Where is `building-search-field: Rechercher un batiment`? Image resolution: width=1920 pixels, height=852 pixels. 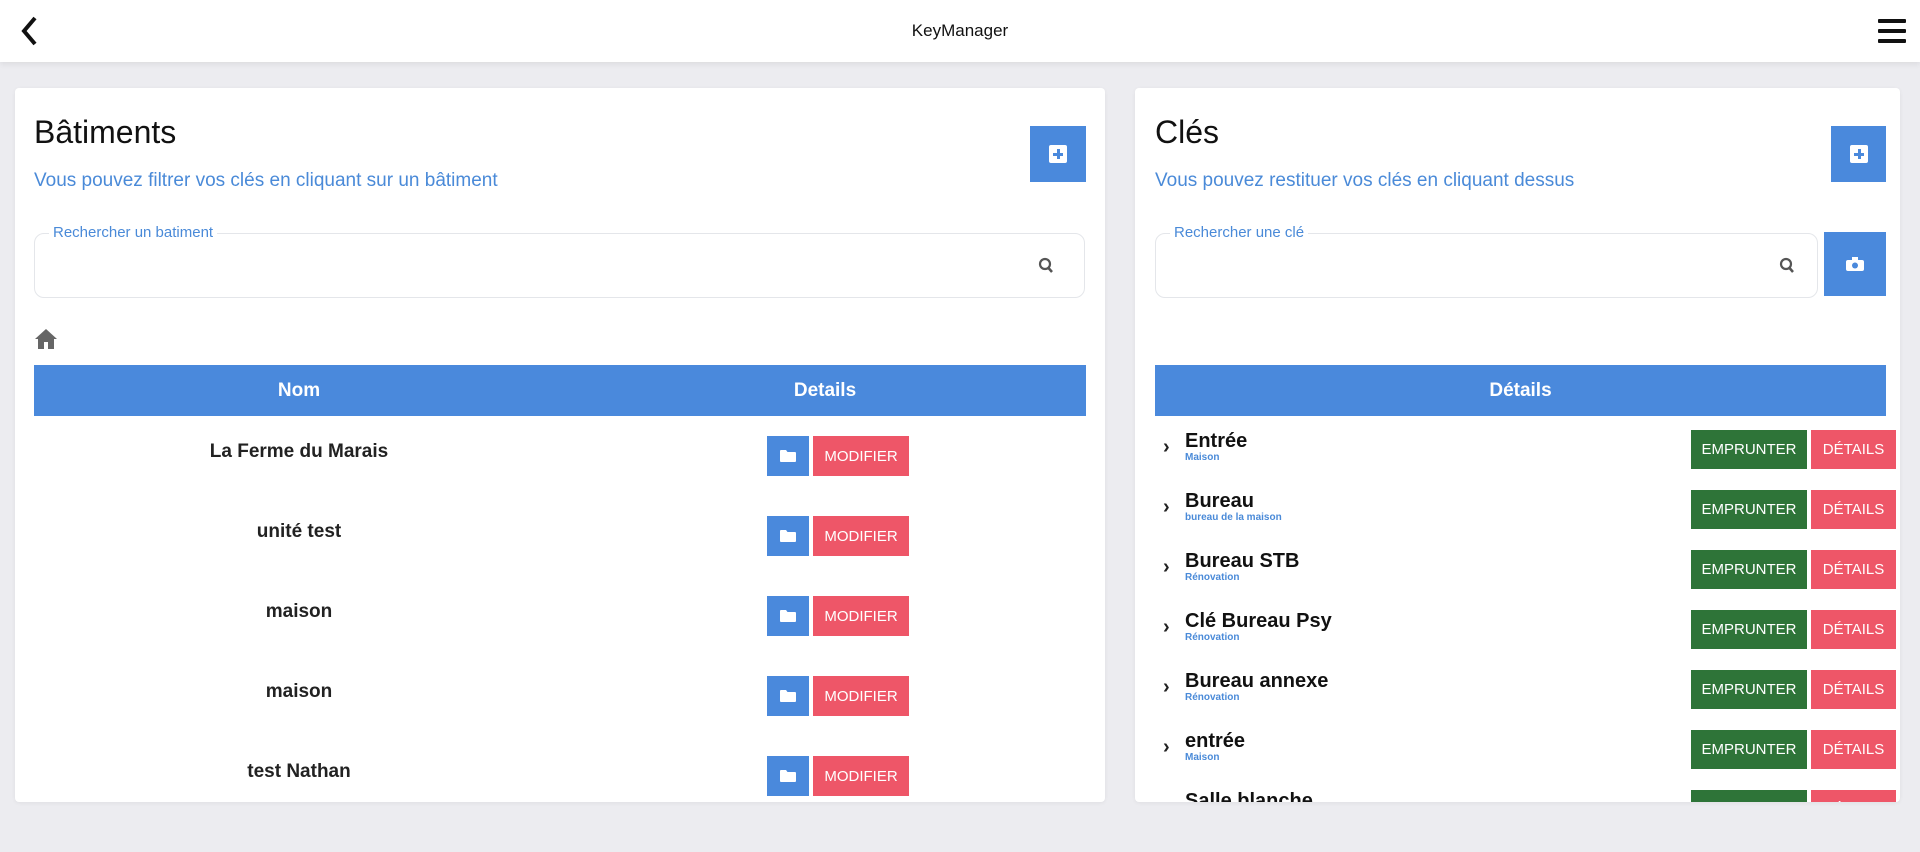 building-search-field: Rechercher un batiment is located at coordinates (559, 261).